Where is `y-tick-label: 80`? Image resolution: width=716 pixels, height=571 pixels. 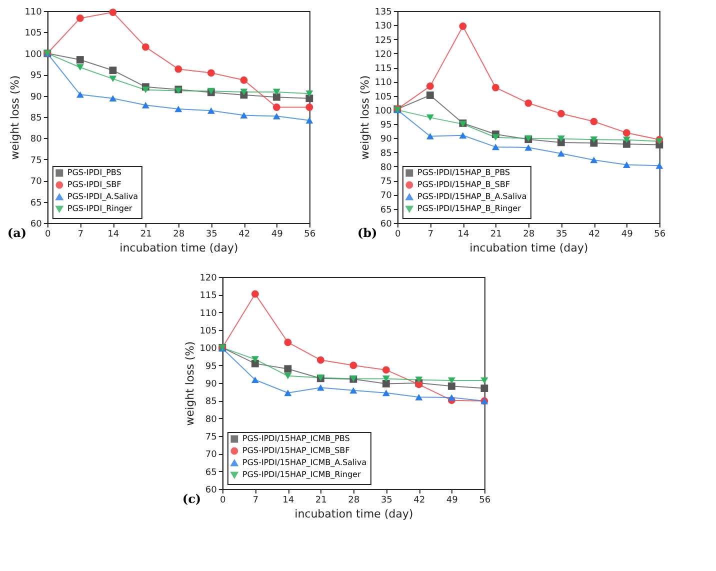 y-tick-label: 80 is located at coordinates (386, 167).